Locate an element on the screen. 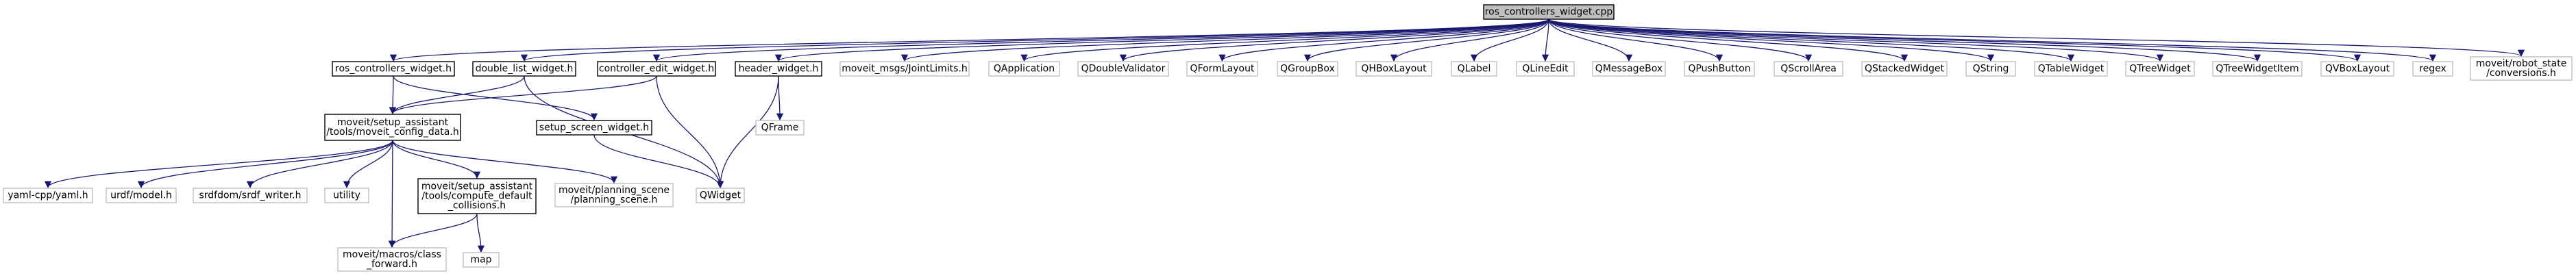 This screenshot has height=280, width=2576. edge-mcd_h-to-utility is located at coordinates (368, 164).